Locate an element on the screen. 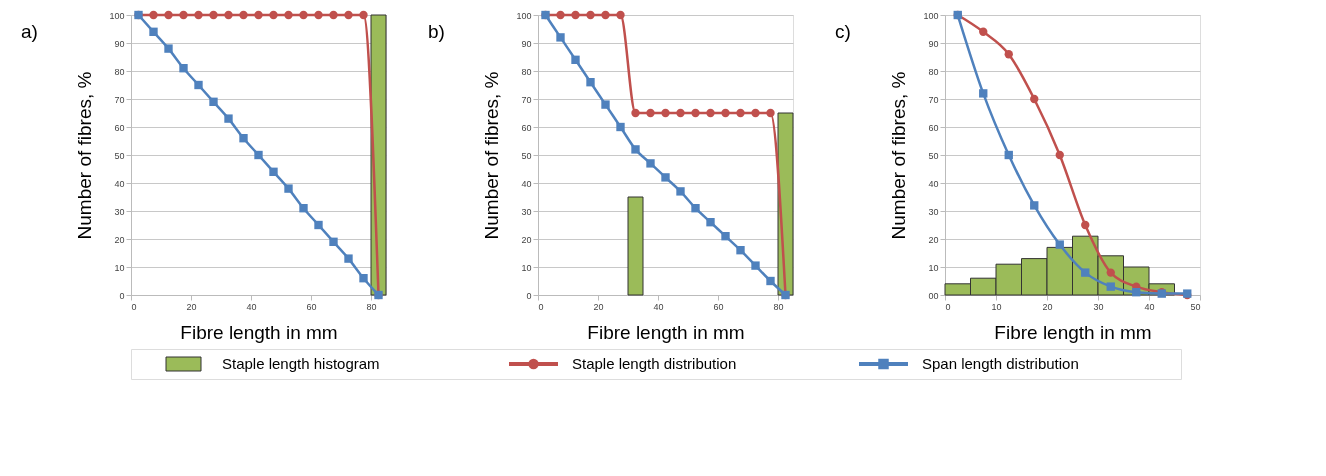 The height and width of the screenshot is (476, 1326). x-tick-label: 30 is located at coordinates (1098, 306).